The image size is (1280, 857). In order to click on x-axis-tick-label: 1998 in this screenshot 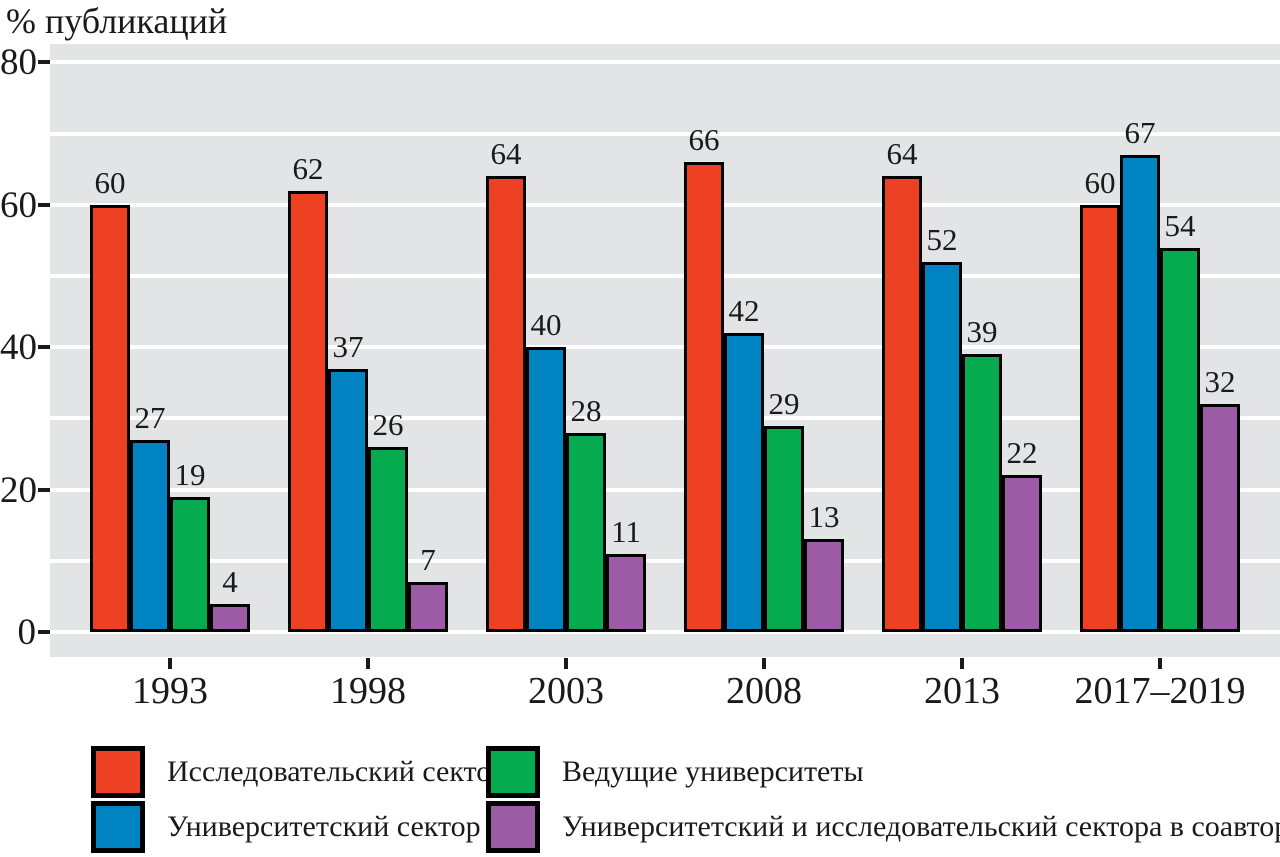, I will do `click(368, 691)`.